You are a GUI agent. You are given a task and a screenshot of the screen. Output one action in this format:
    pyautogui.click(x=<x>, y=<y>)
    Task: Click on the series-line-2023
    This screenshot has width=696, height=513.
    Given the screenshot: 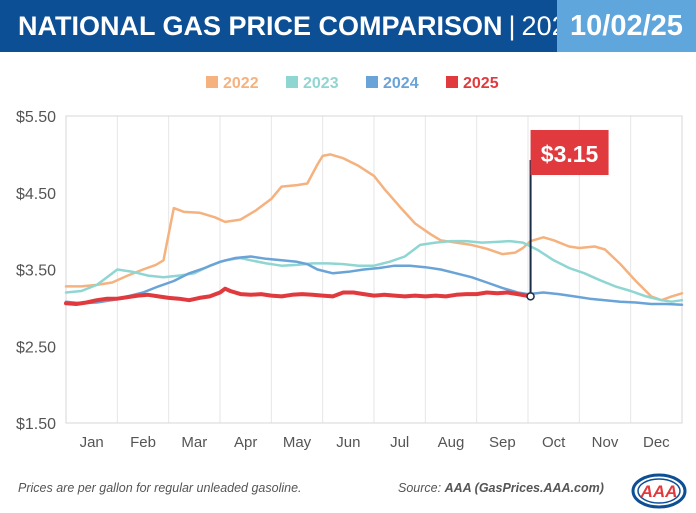 What is the action you would take?
    pyautogui.click(x=374, y=271)
    